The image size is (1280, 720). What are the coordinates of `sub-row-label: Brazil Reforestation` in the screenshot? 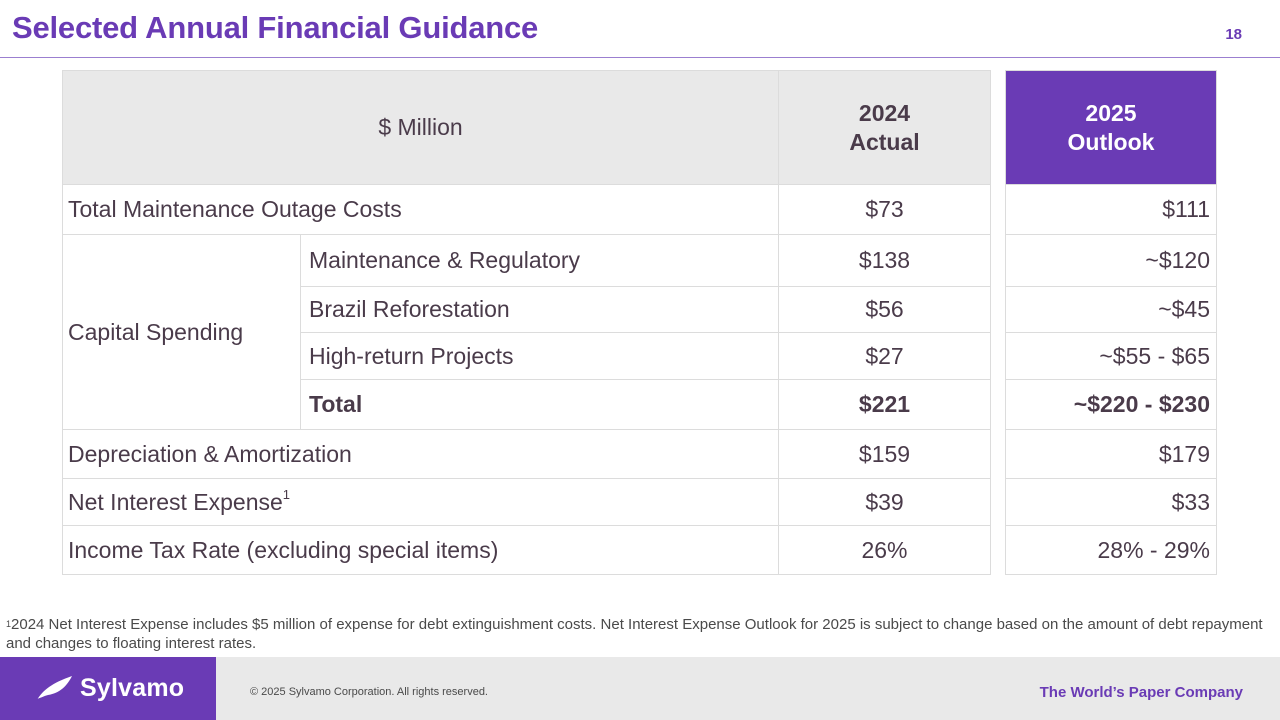 It's located at (539, 309).